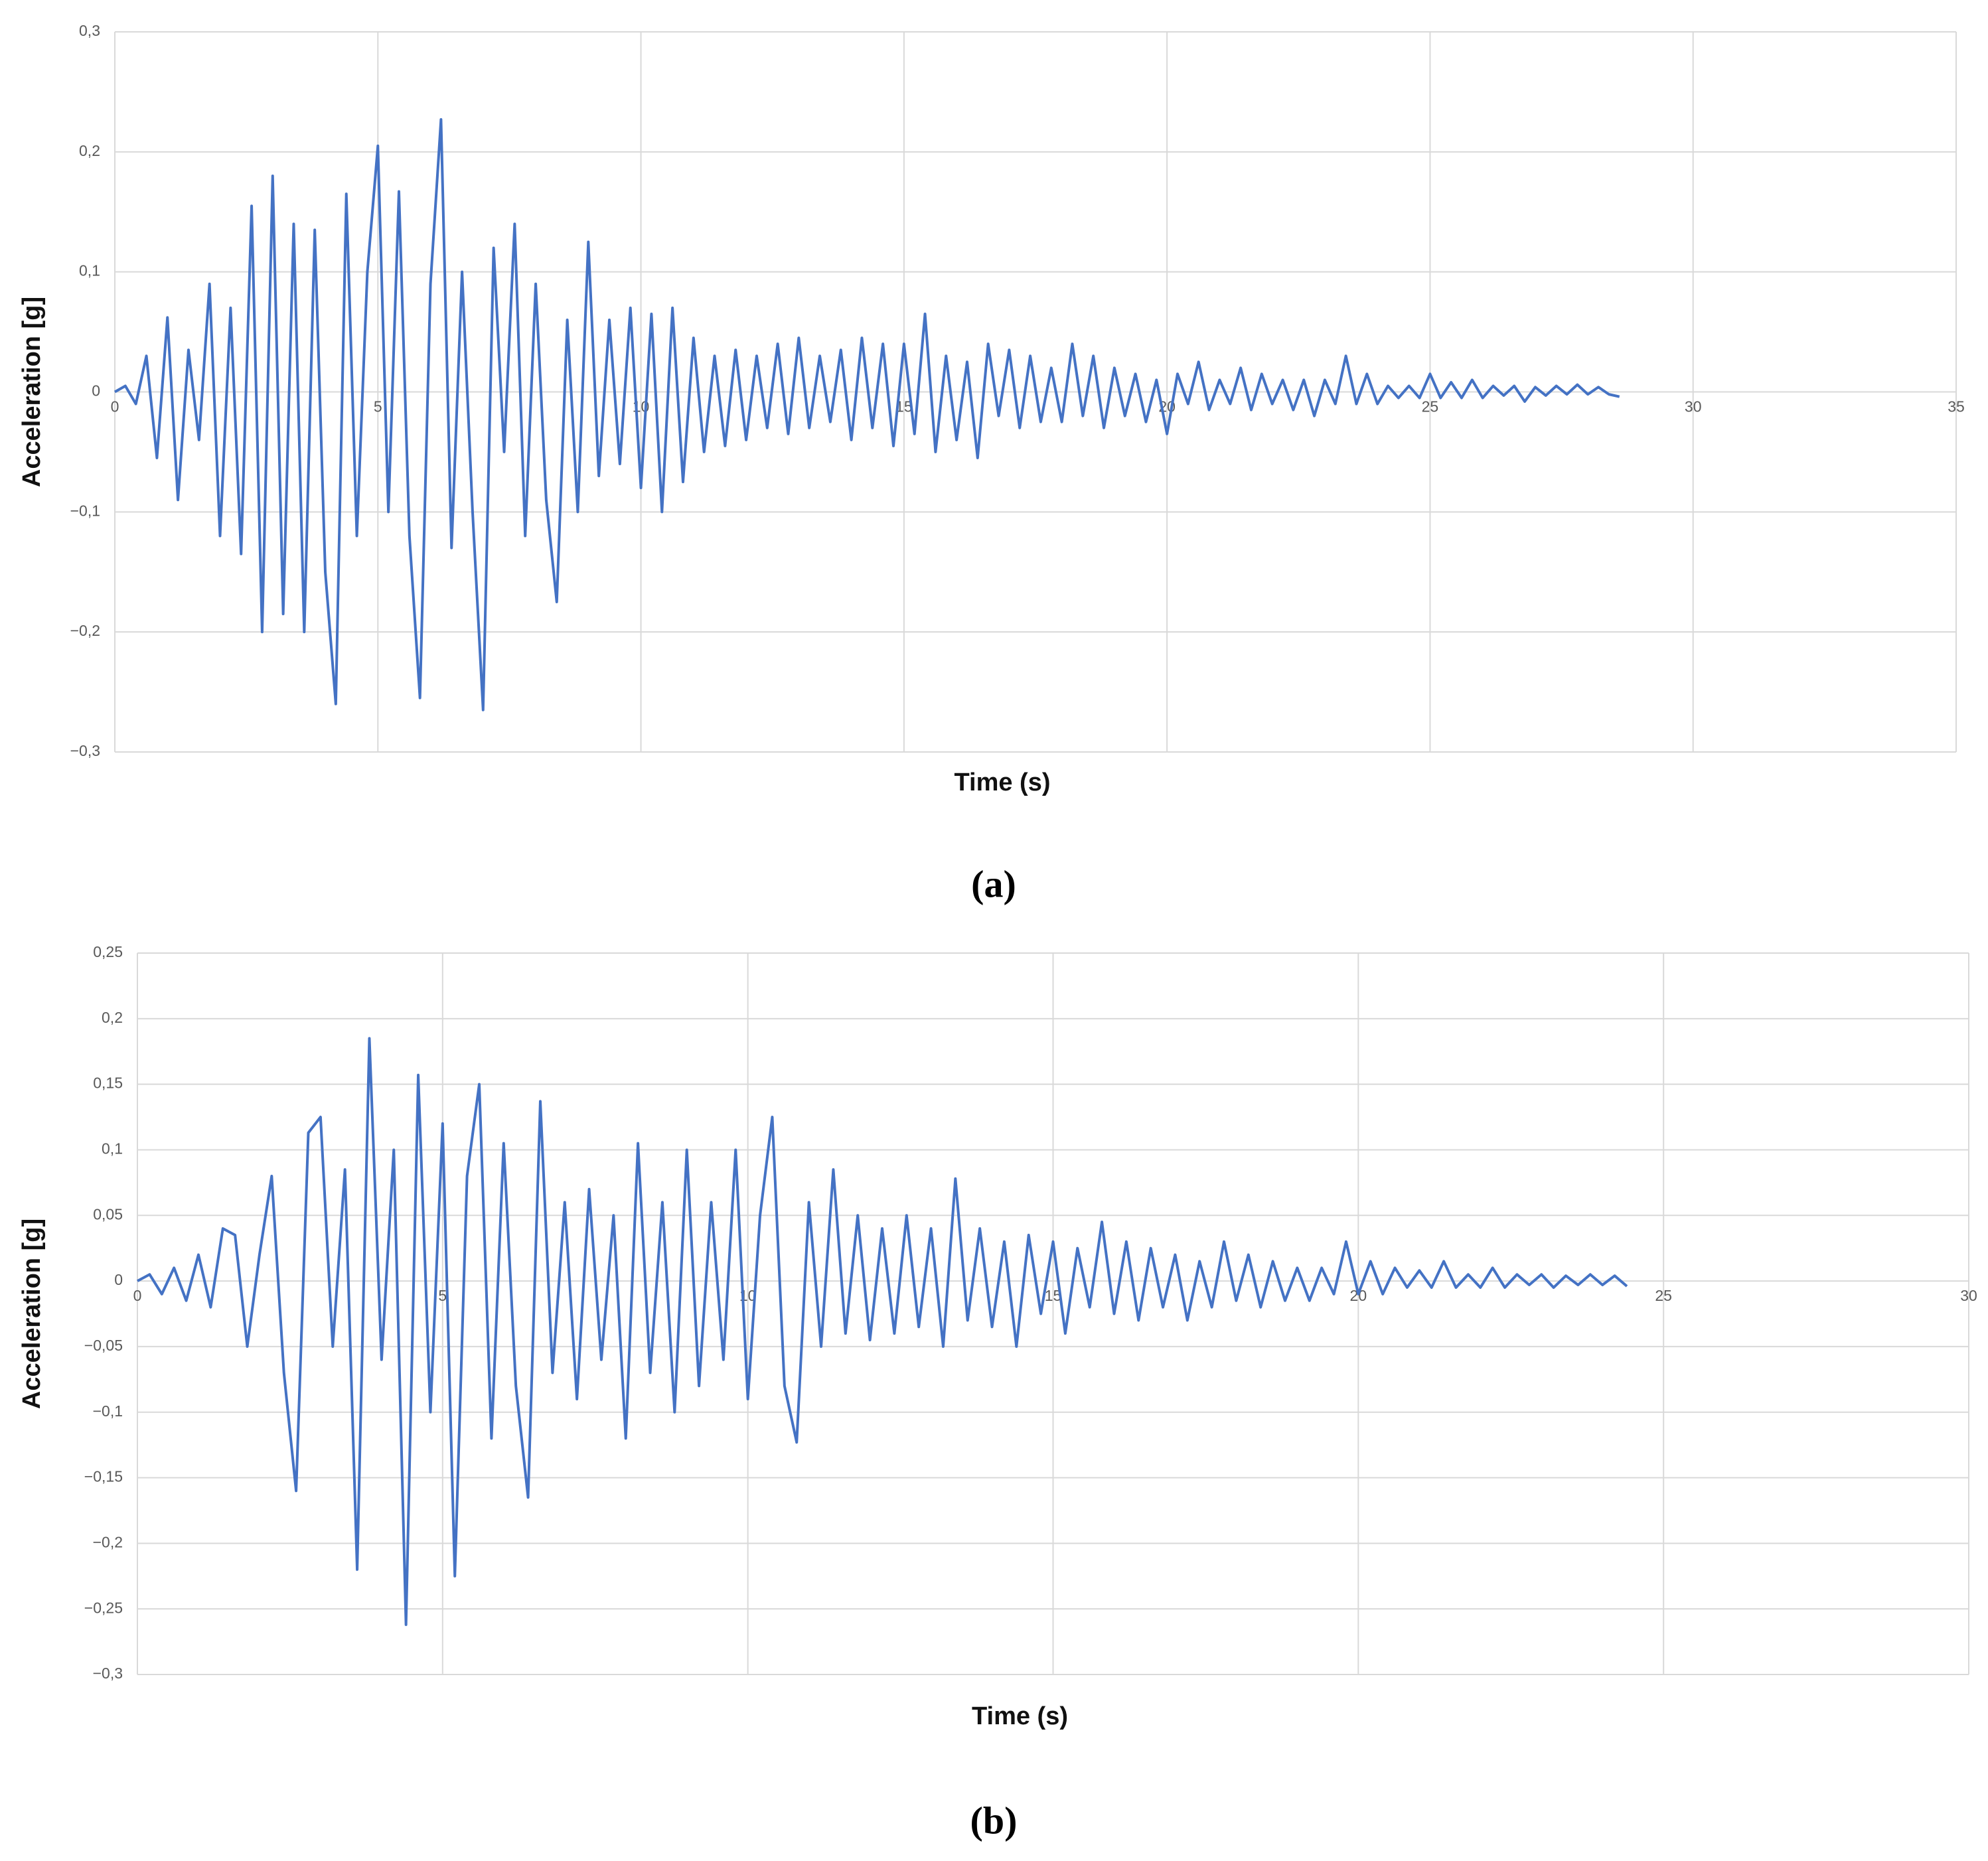  Describe the element at coordinates (108, 951) in the screenshot. I see `y-tick-label: 0,25` at that location.